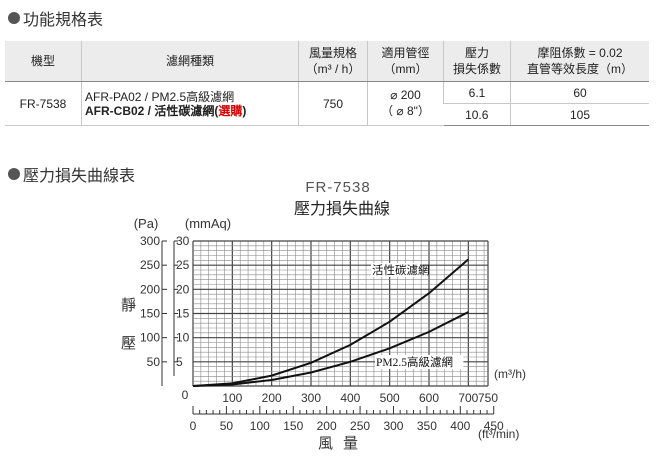 This screenshot has width=659, height=466. I want to click on chart-series: 活性碳濾網 PM2.5高級濾網, so click(330, 322).